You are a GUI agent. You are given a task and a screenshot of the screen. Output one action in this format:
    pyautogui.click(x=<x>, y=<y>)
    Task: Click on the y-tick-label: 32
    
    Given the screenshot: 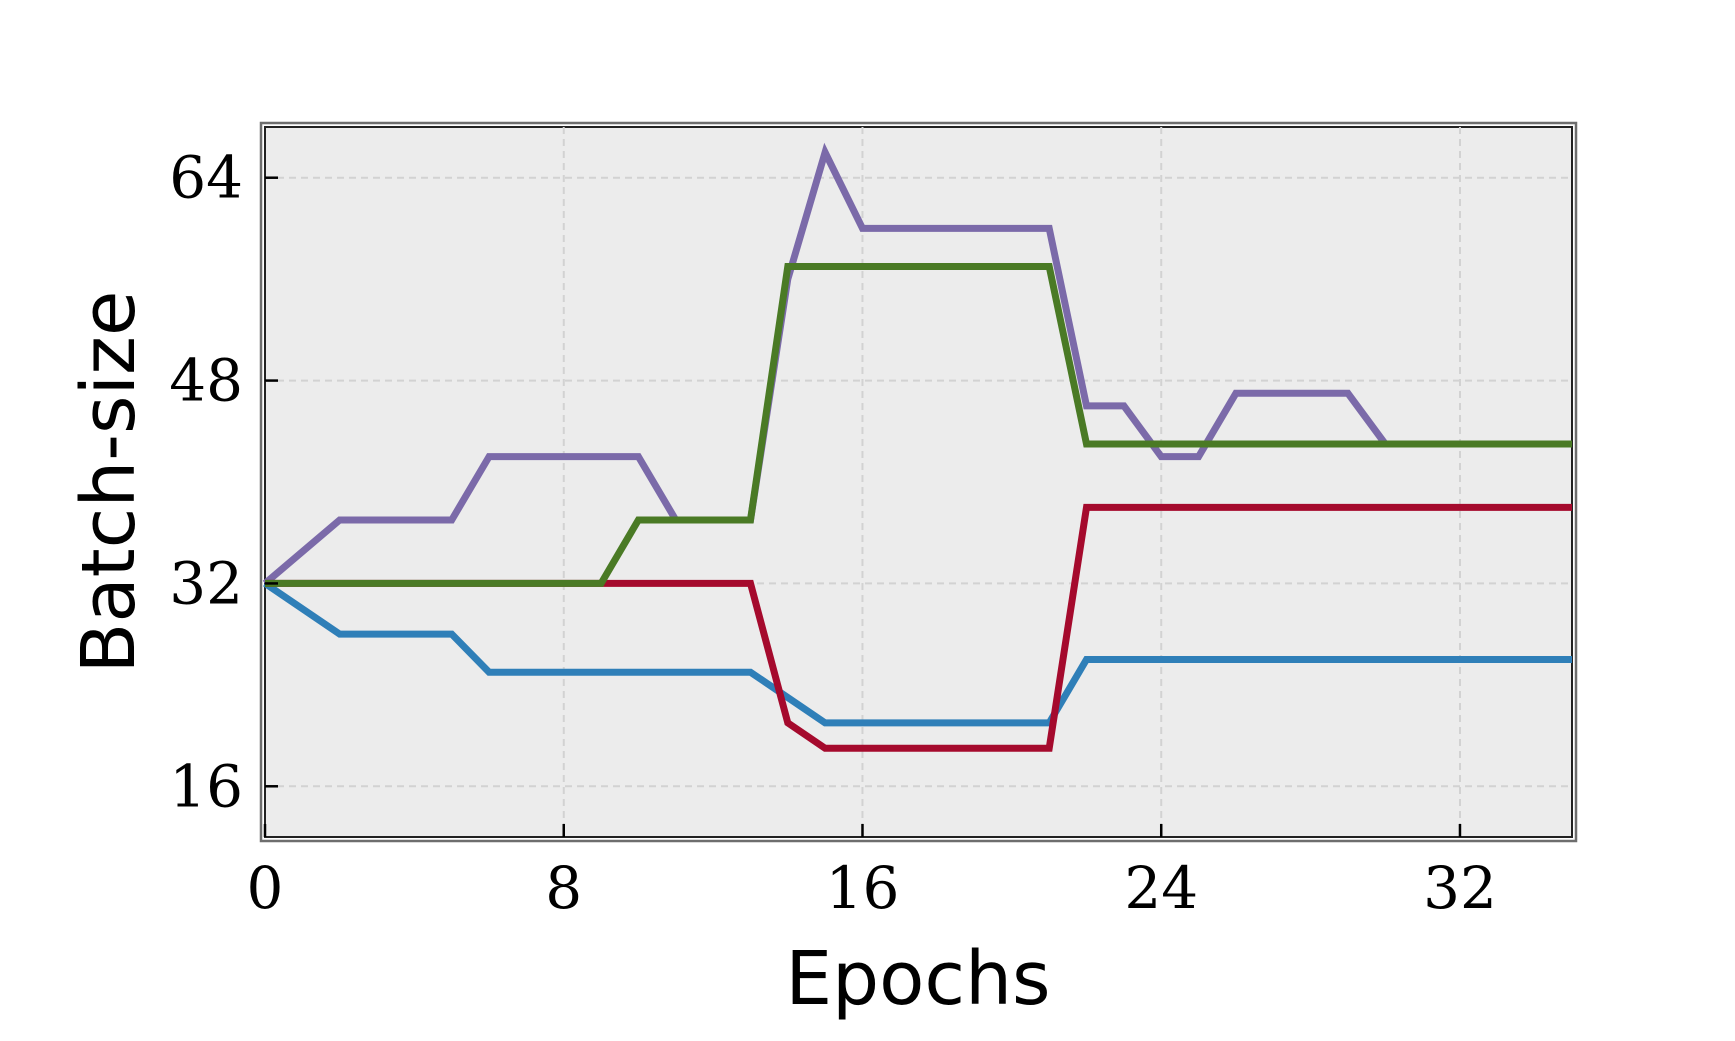 What is the action you would take?
    pyautogui.click(x=206, y=583)
    